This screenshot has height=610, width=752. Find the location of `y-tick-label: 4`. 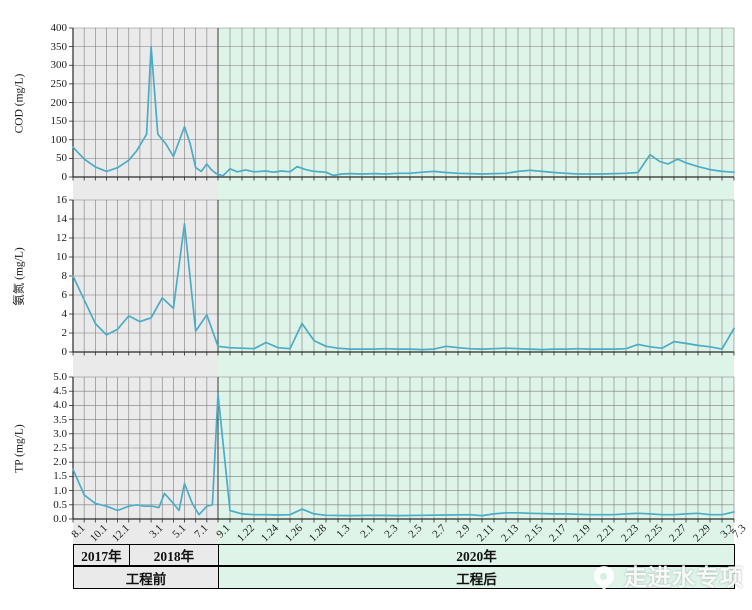

y-tick-label: 4 is located at coordinates (64, 314).